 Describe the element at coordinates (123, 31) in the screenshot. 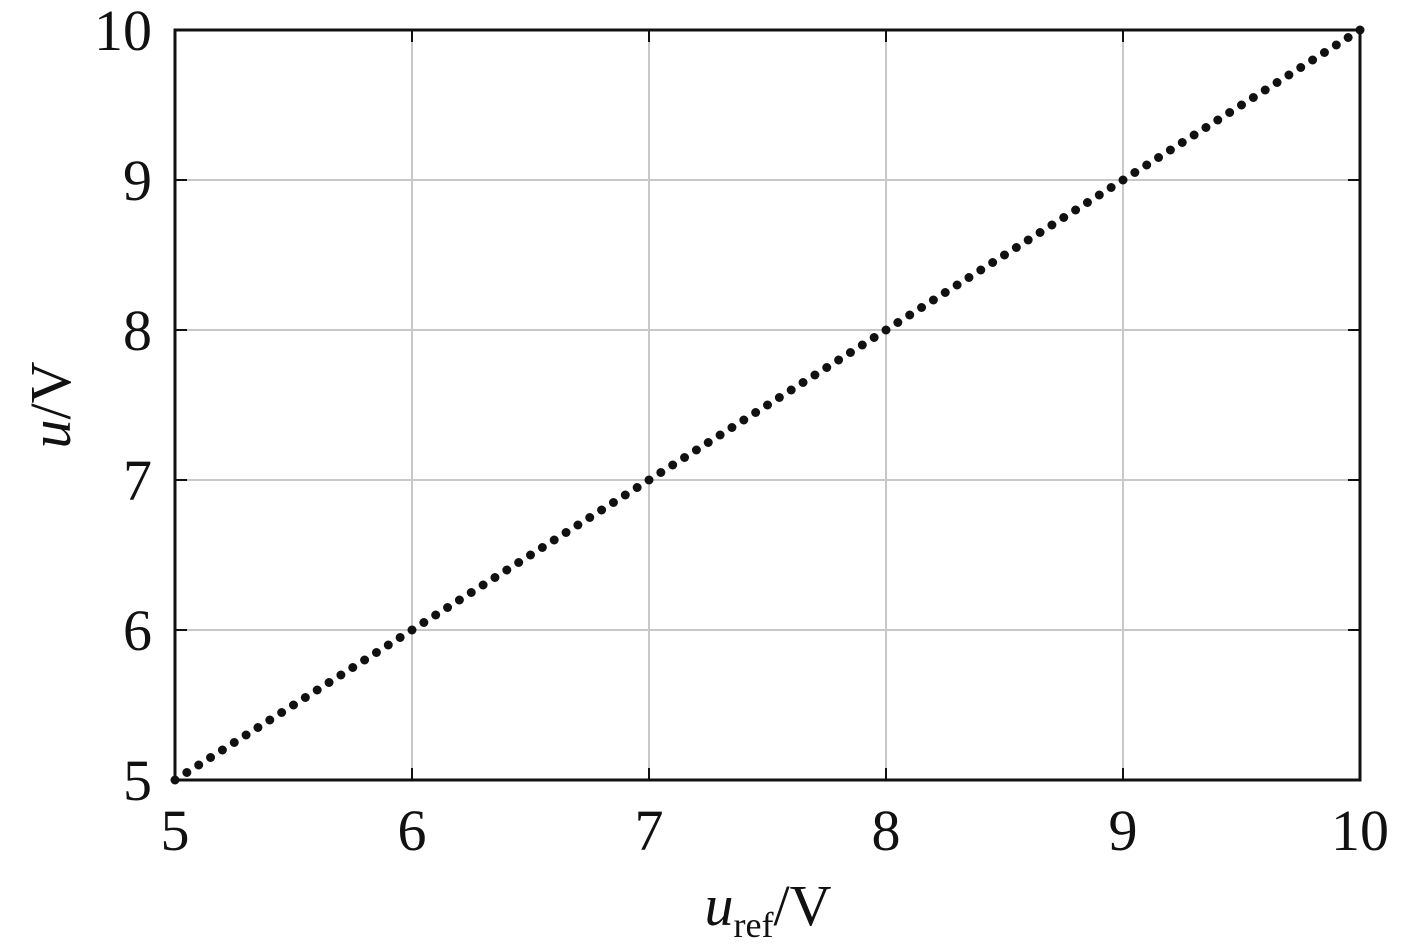

I see `y-tick-label: 10` at that location.